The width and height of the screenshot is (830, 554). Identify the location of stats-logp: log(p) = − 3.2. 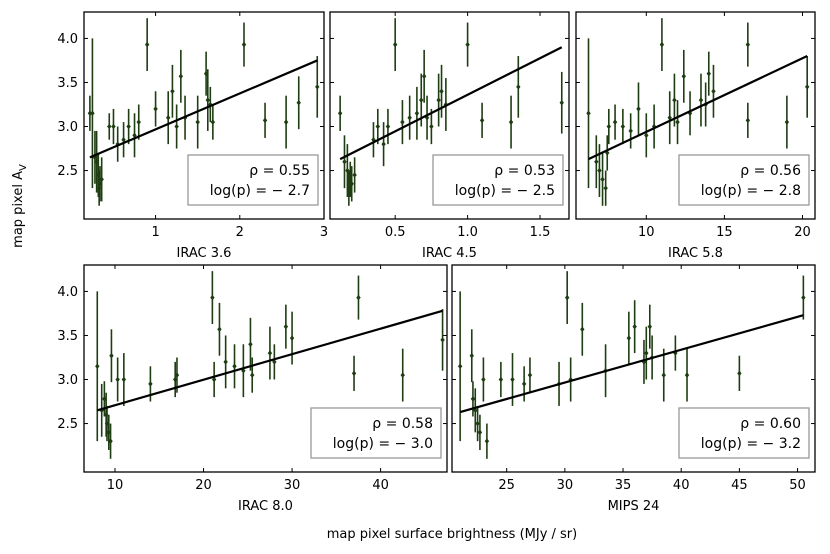
(751, 444).